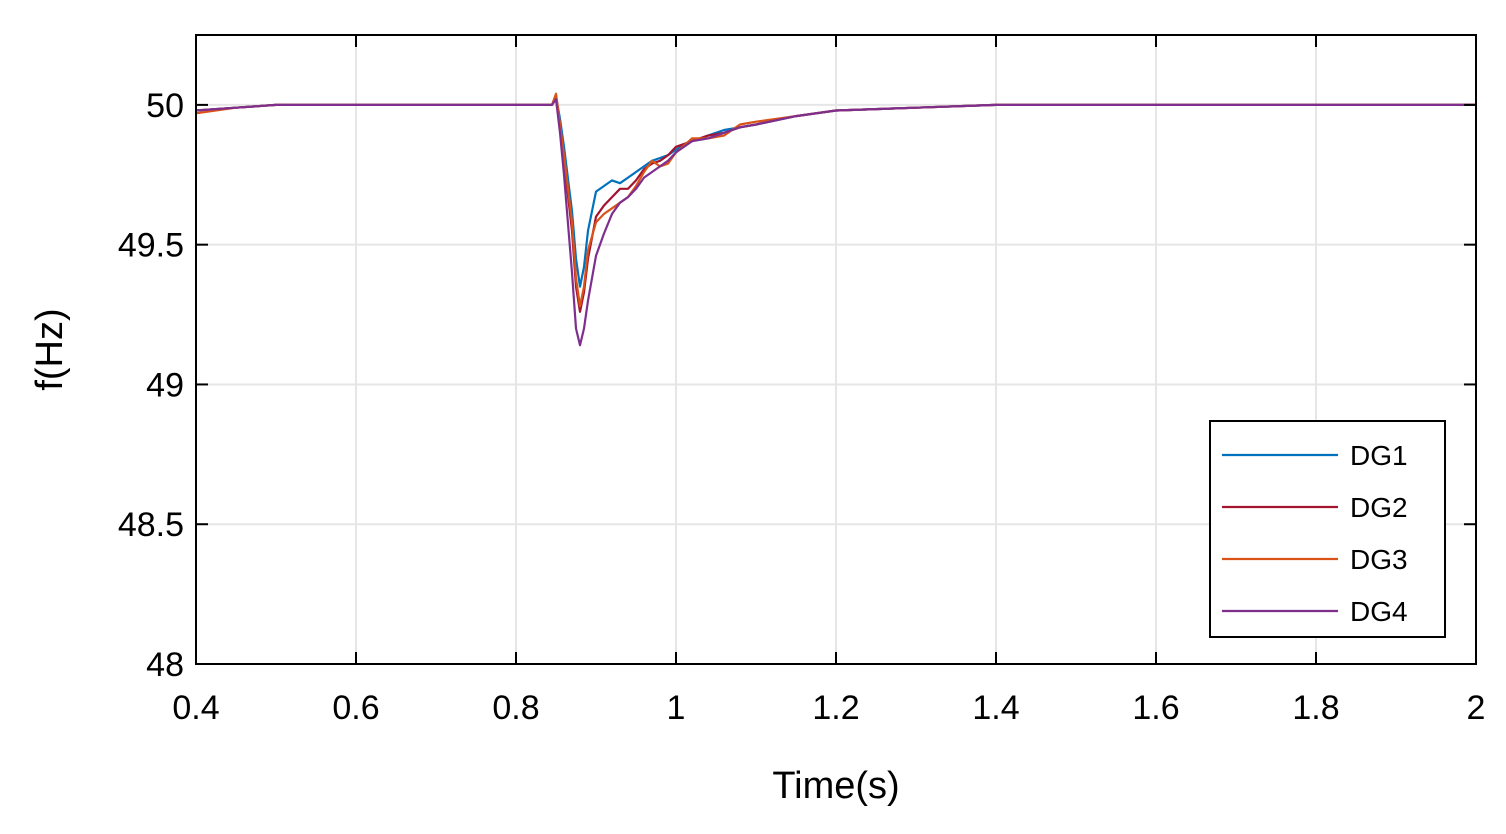 This screenshot has height=834, width=1506. I want to click on x-tick-label: 1.4, so click(995, 708).